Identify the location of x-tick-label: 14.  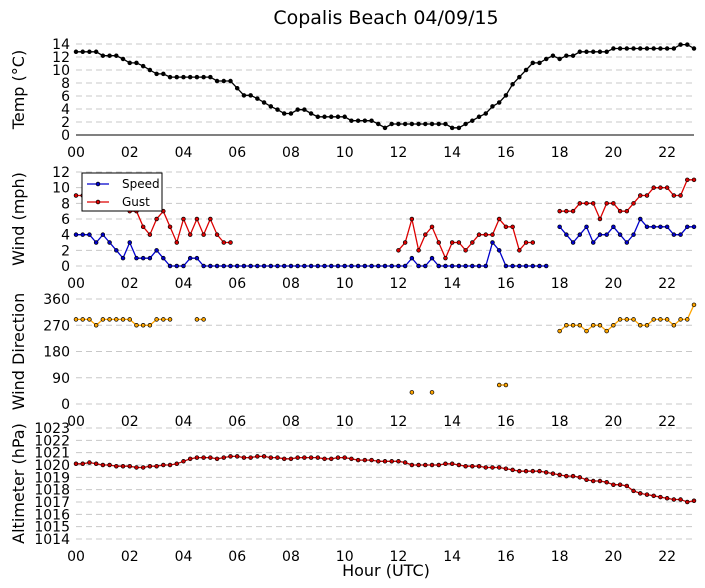
(452, 153).